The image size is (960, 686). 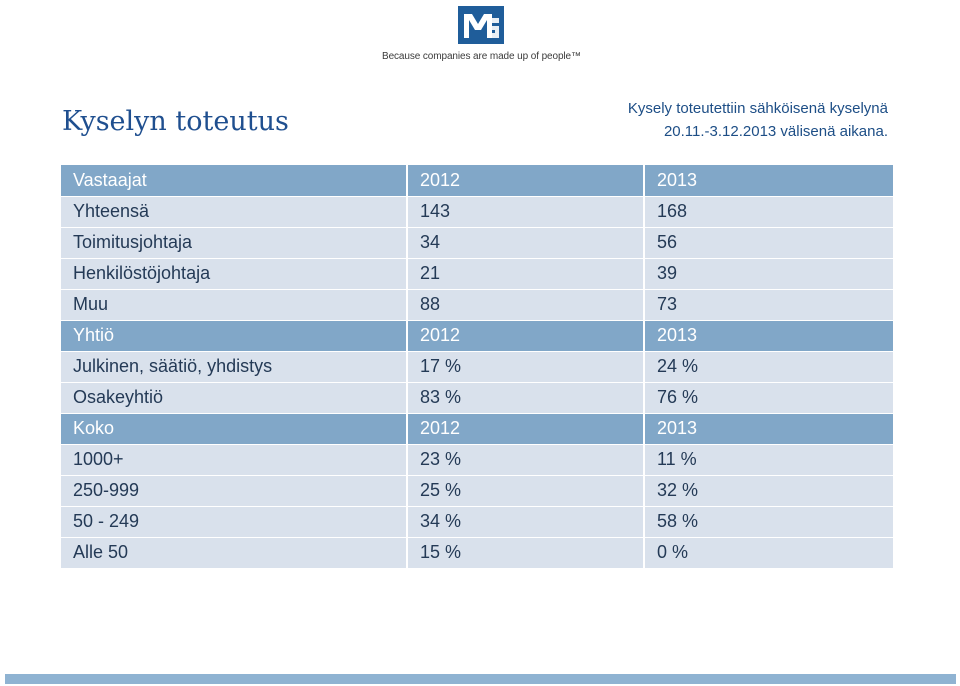 What do you see at coordinates (768, 398) in the screenshot?
I see `table-cell: 76 %` at bounding box center [768, 398].